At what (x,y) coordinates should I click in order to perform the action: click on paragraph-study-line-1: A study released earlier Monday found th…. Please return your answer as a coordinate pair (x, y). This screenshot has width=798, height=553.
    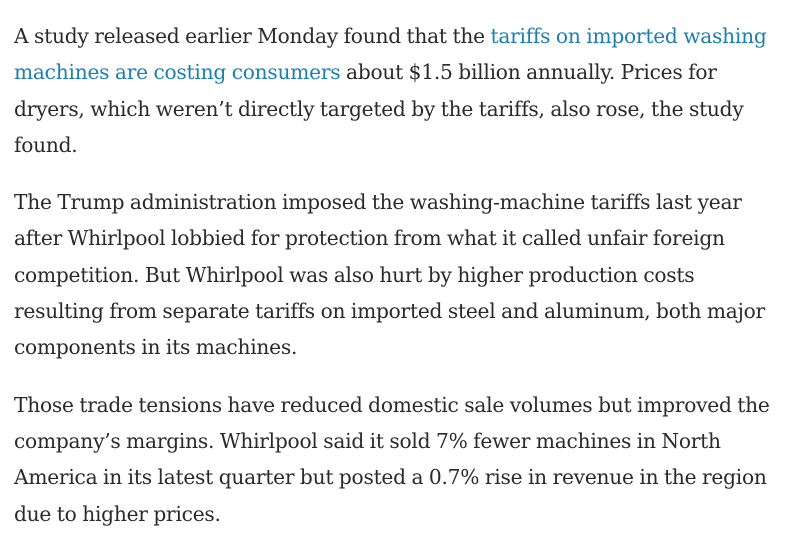
    Looking at the image, I should click on (402, 36).